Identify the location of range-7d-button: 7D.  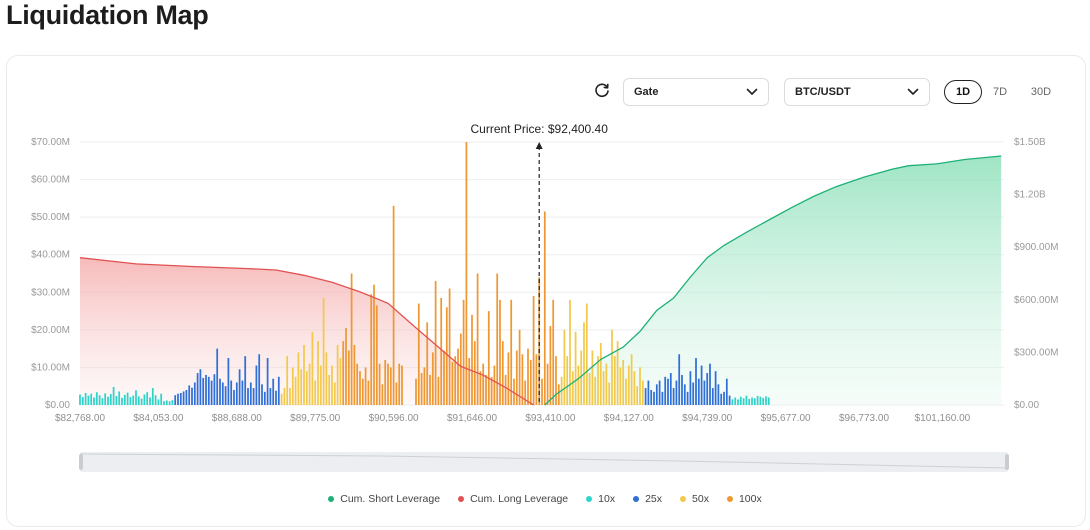
(1000, 92).